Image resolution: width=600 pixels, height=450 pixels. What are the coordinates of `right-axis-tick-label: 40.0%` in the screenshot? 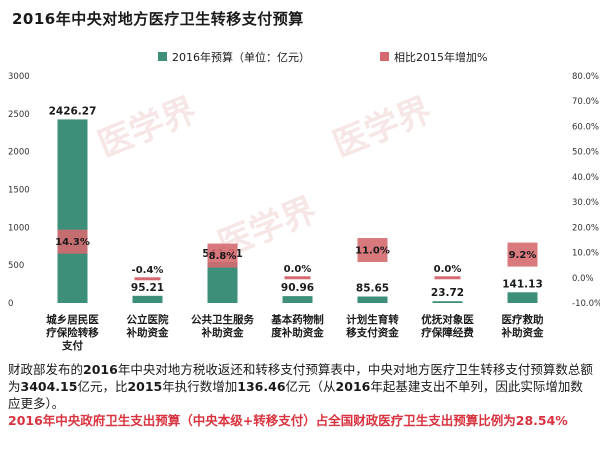 It's located at (585, 178).